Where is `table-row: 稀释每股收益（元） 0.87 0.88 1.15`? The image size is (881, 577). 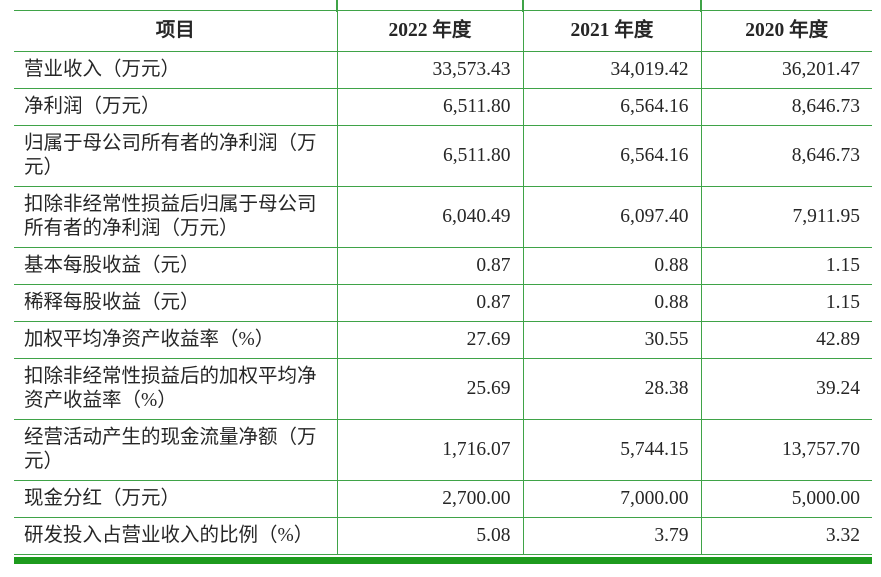 table-row: 稀释每股收益（元） 0.87 0.88 1.15 is located at coordinates (443, 303).